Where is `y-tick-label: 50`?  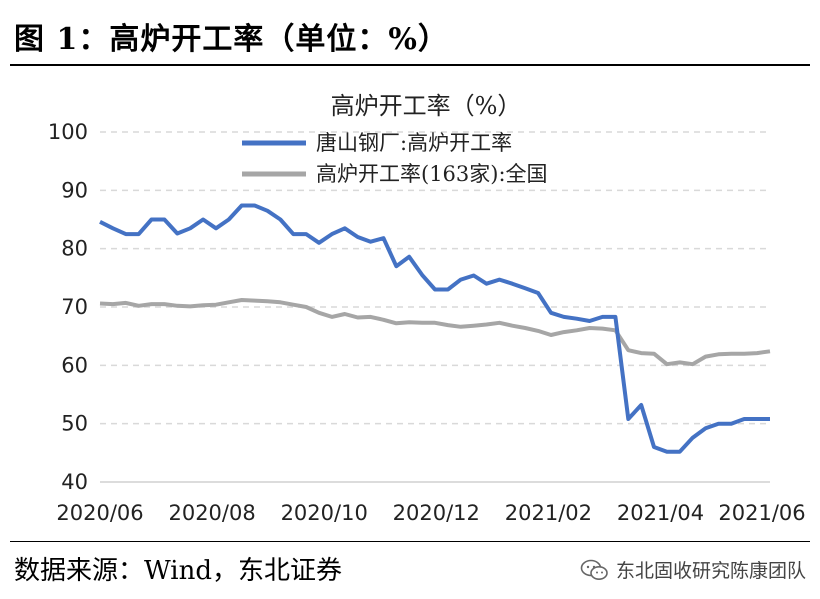 y-tick-label: 50 is located at coordinates (74, 424).